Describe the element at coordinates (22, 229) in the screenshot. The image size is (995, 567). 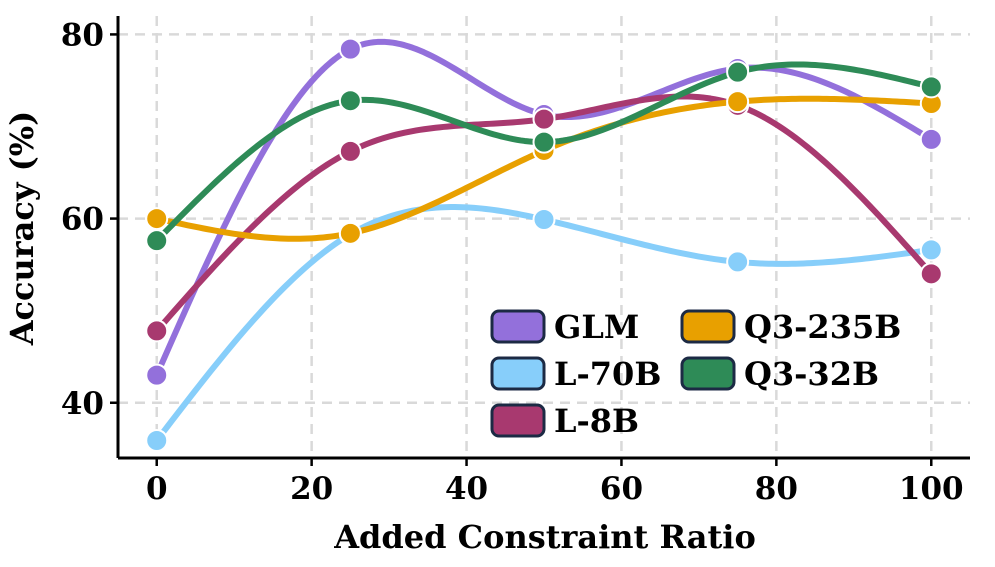
I see `y-axis-title: Accuracy (%)` at that location.